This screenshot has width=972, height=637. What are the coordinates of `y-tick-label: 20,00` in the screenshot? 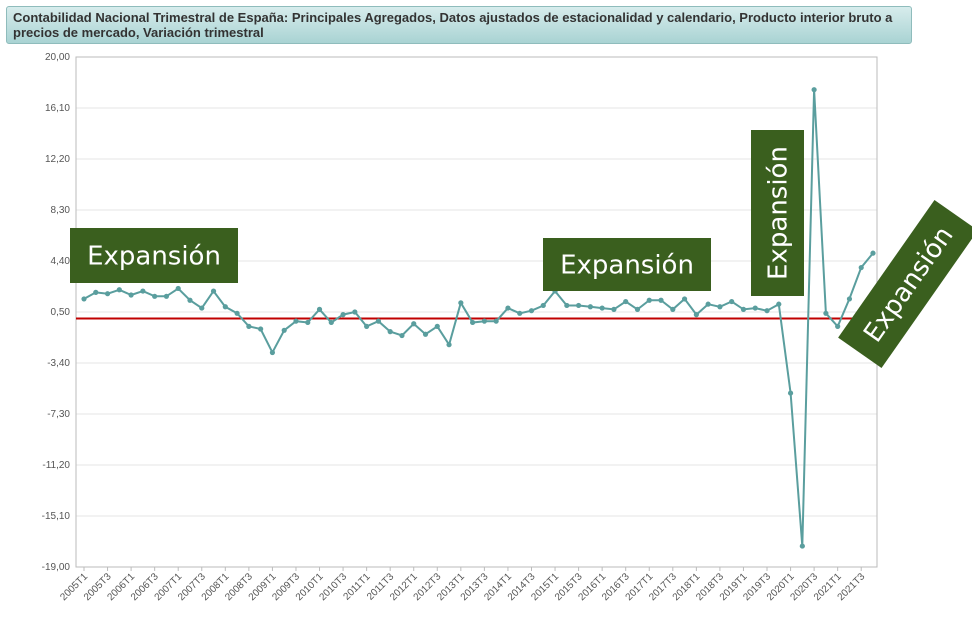 It's located at (57, 57).